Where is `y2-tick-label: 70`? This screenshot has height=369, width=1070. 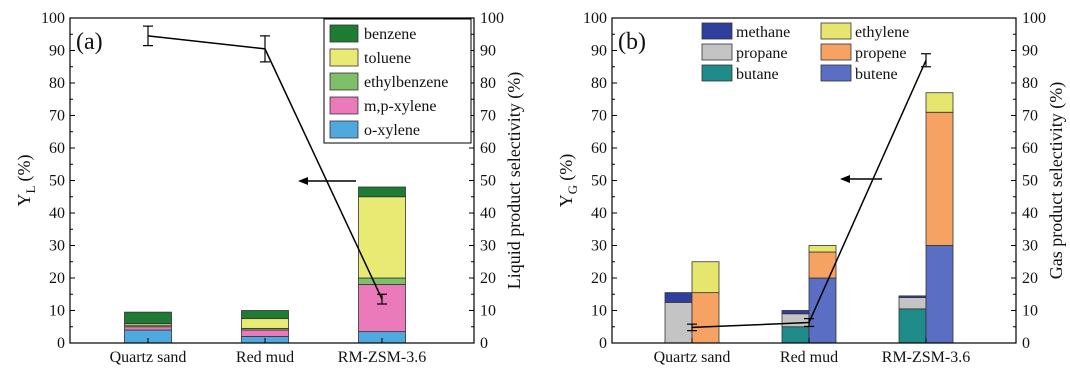 y2-tick-label: 70 is located at coordinates (1030, 116).